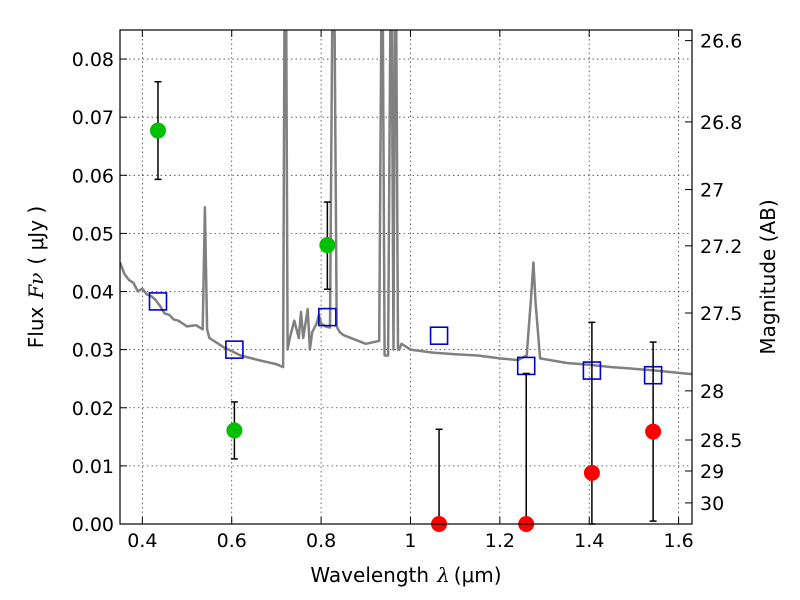 The image size is (800, 600). Describe the element at coordinates (93, 60) in the screenshot. I see `y-tick-label: 0.08` at that location.